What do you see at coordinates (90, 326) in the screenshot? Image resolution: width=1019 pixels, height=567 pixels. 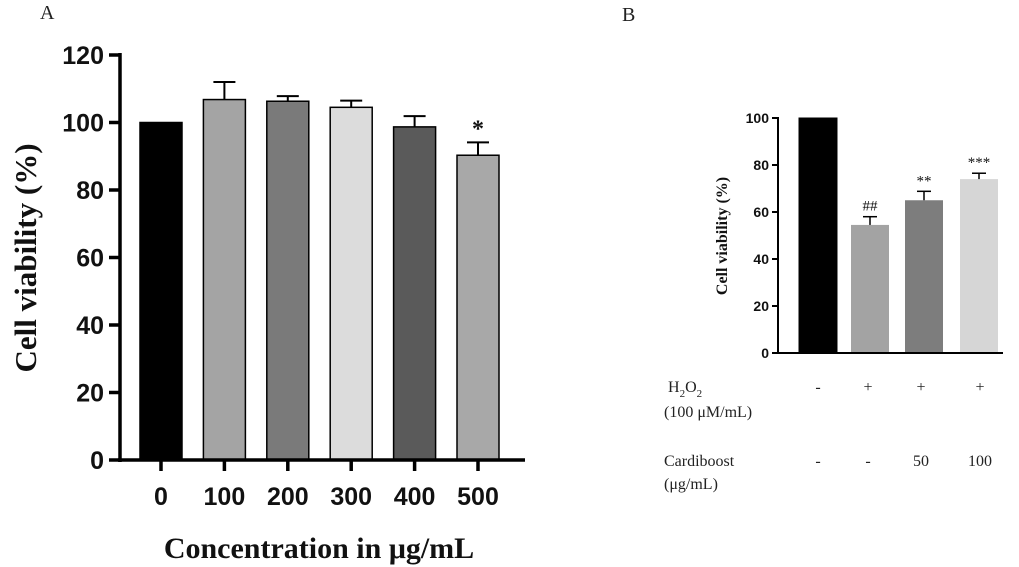 I see `chart-a-y-tick-label: 40` at bounding box center [90, 326].